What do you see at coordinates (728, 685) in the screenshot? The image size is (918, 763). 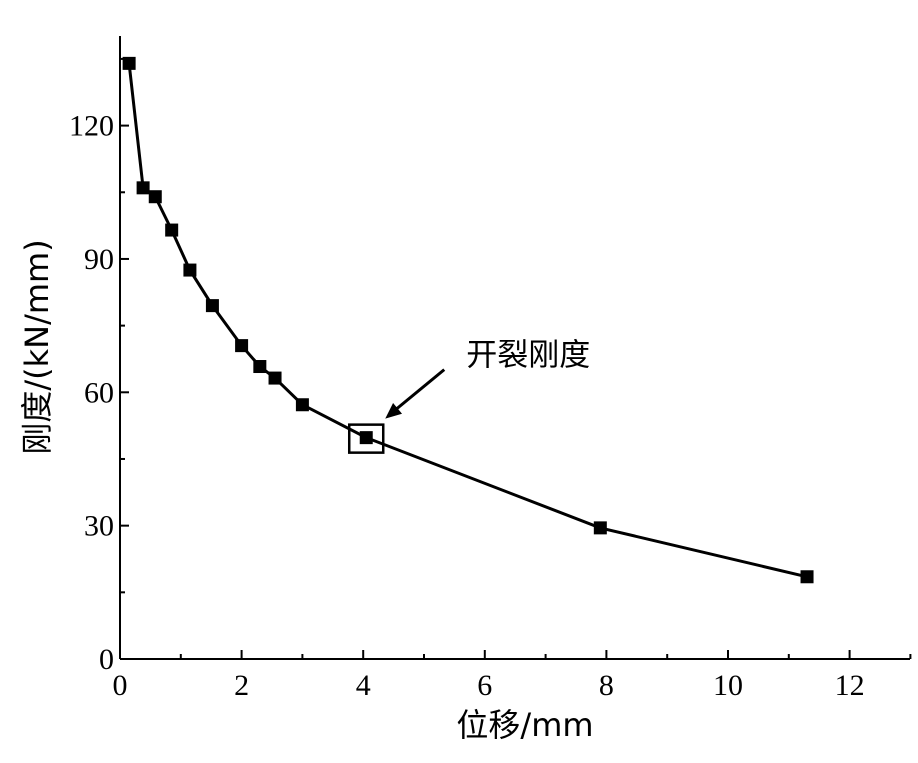 I see `x-tick-label: 10` at bounding box center [728, 685].